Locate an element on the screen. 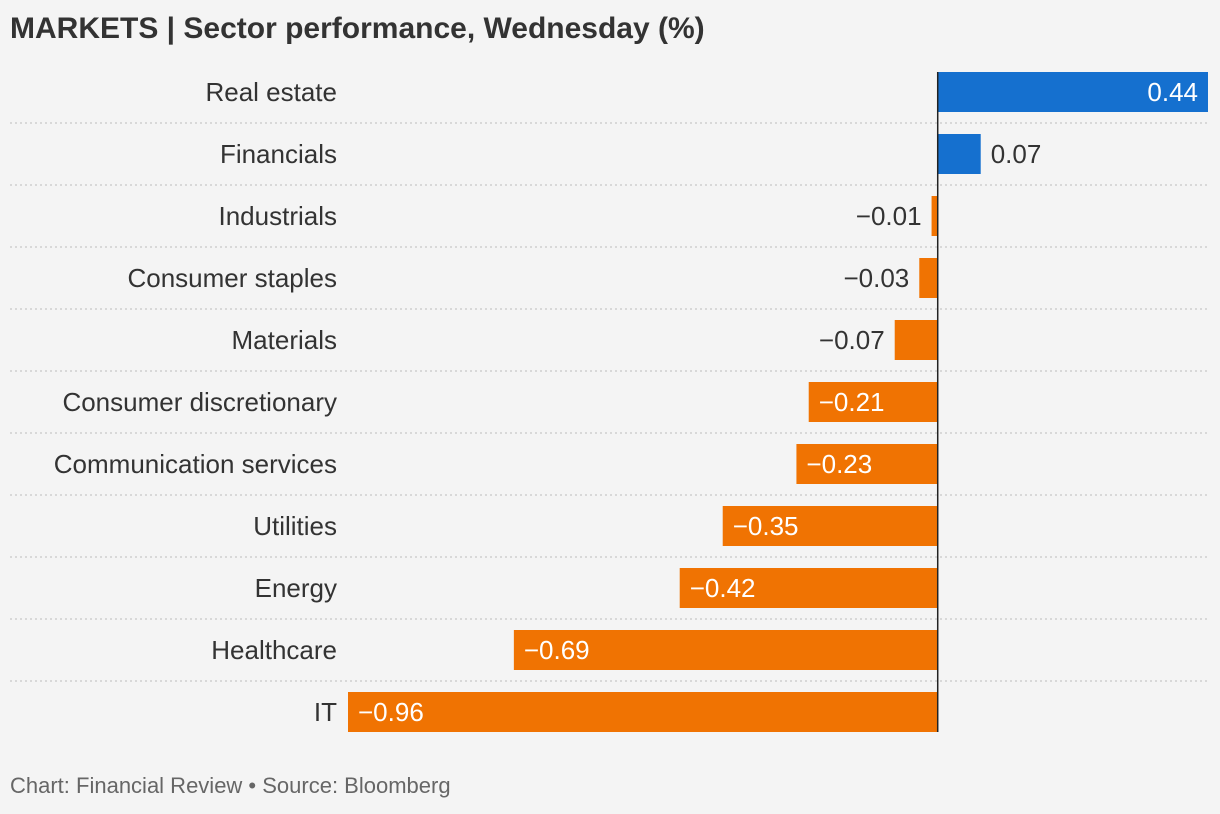 The height and width of the screenshot is (814, 1220). category-label: Industrials is located at coordinates (278, 216).